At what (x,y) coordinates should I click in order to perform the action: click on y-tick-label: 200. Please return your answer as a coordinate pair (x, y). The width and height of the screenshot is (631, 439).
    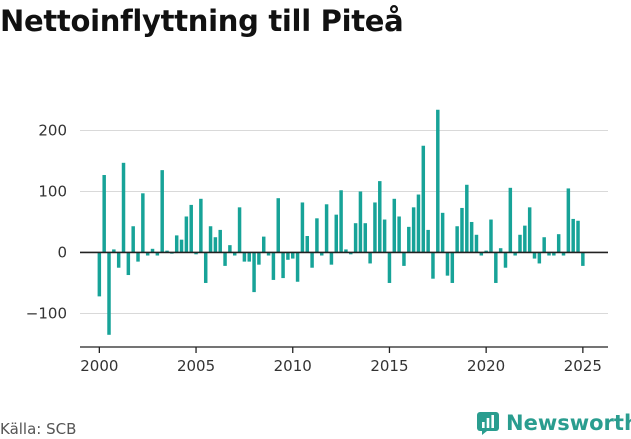
    Looking at the image, I should click on (52, 130).